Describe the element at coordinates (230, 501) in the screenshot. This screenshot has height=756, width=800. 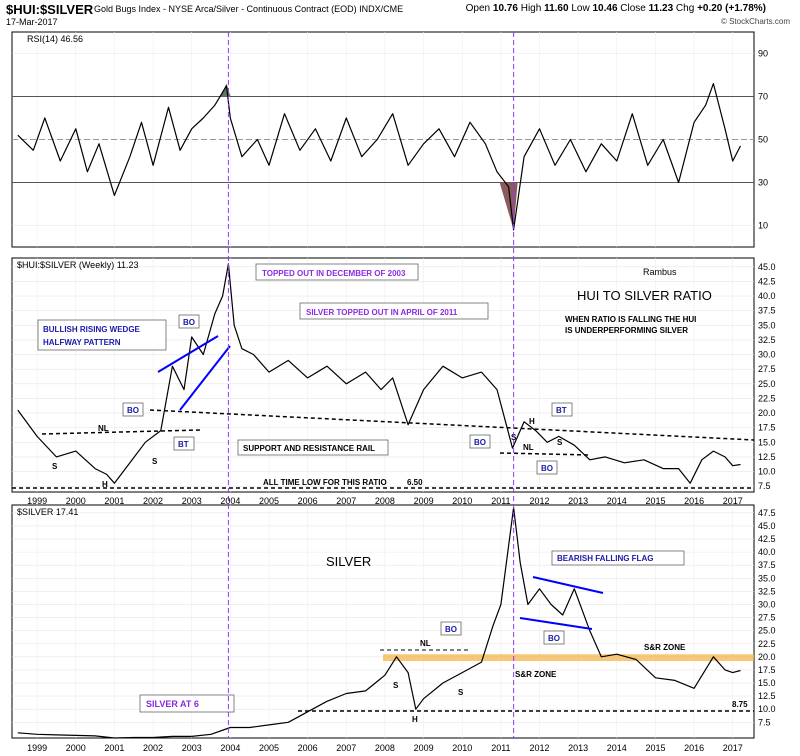
I see `x-tick-label: 2004` at that location.